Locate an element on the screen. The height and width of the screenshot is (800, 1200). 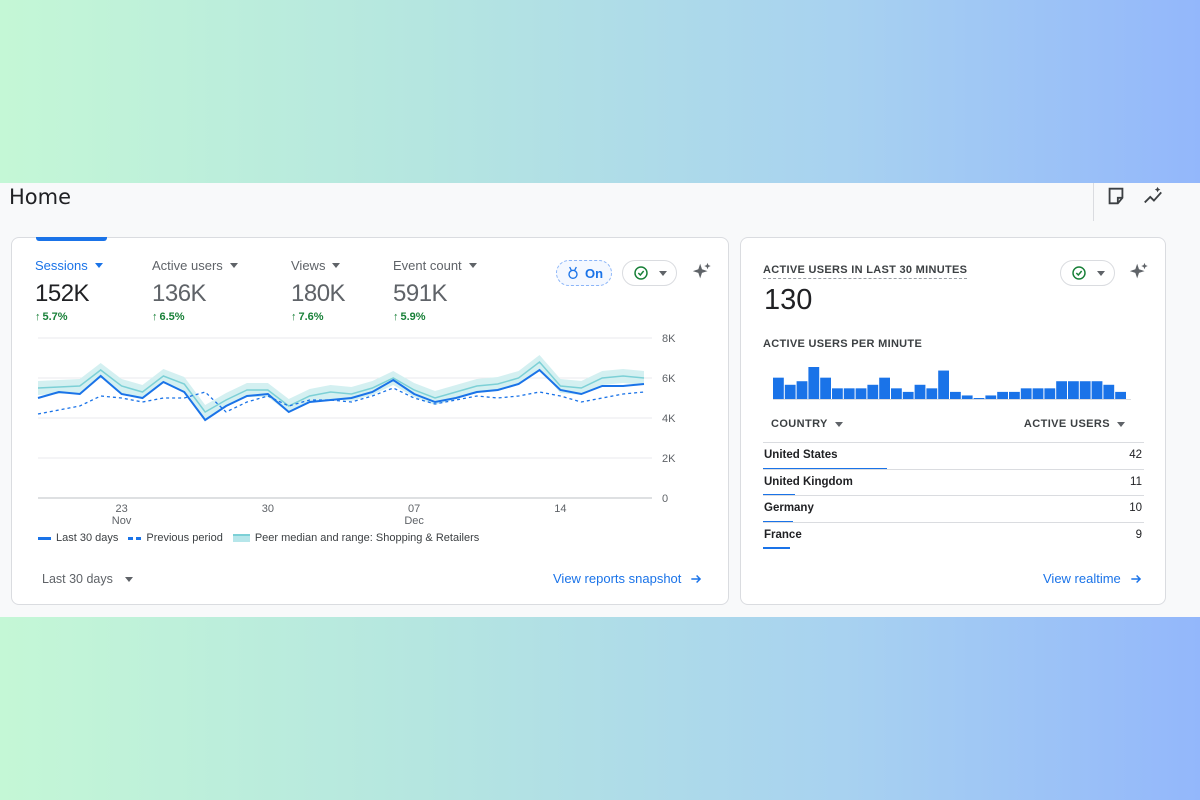
x-tick-label: 30 is located at coordinates (268, 509).